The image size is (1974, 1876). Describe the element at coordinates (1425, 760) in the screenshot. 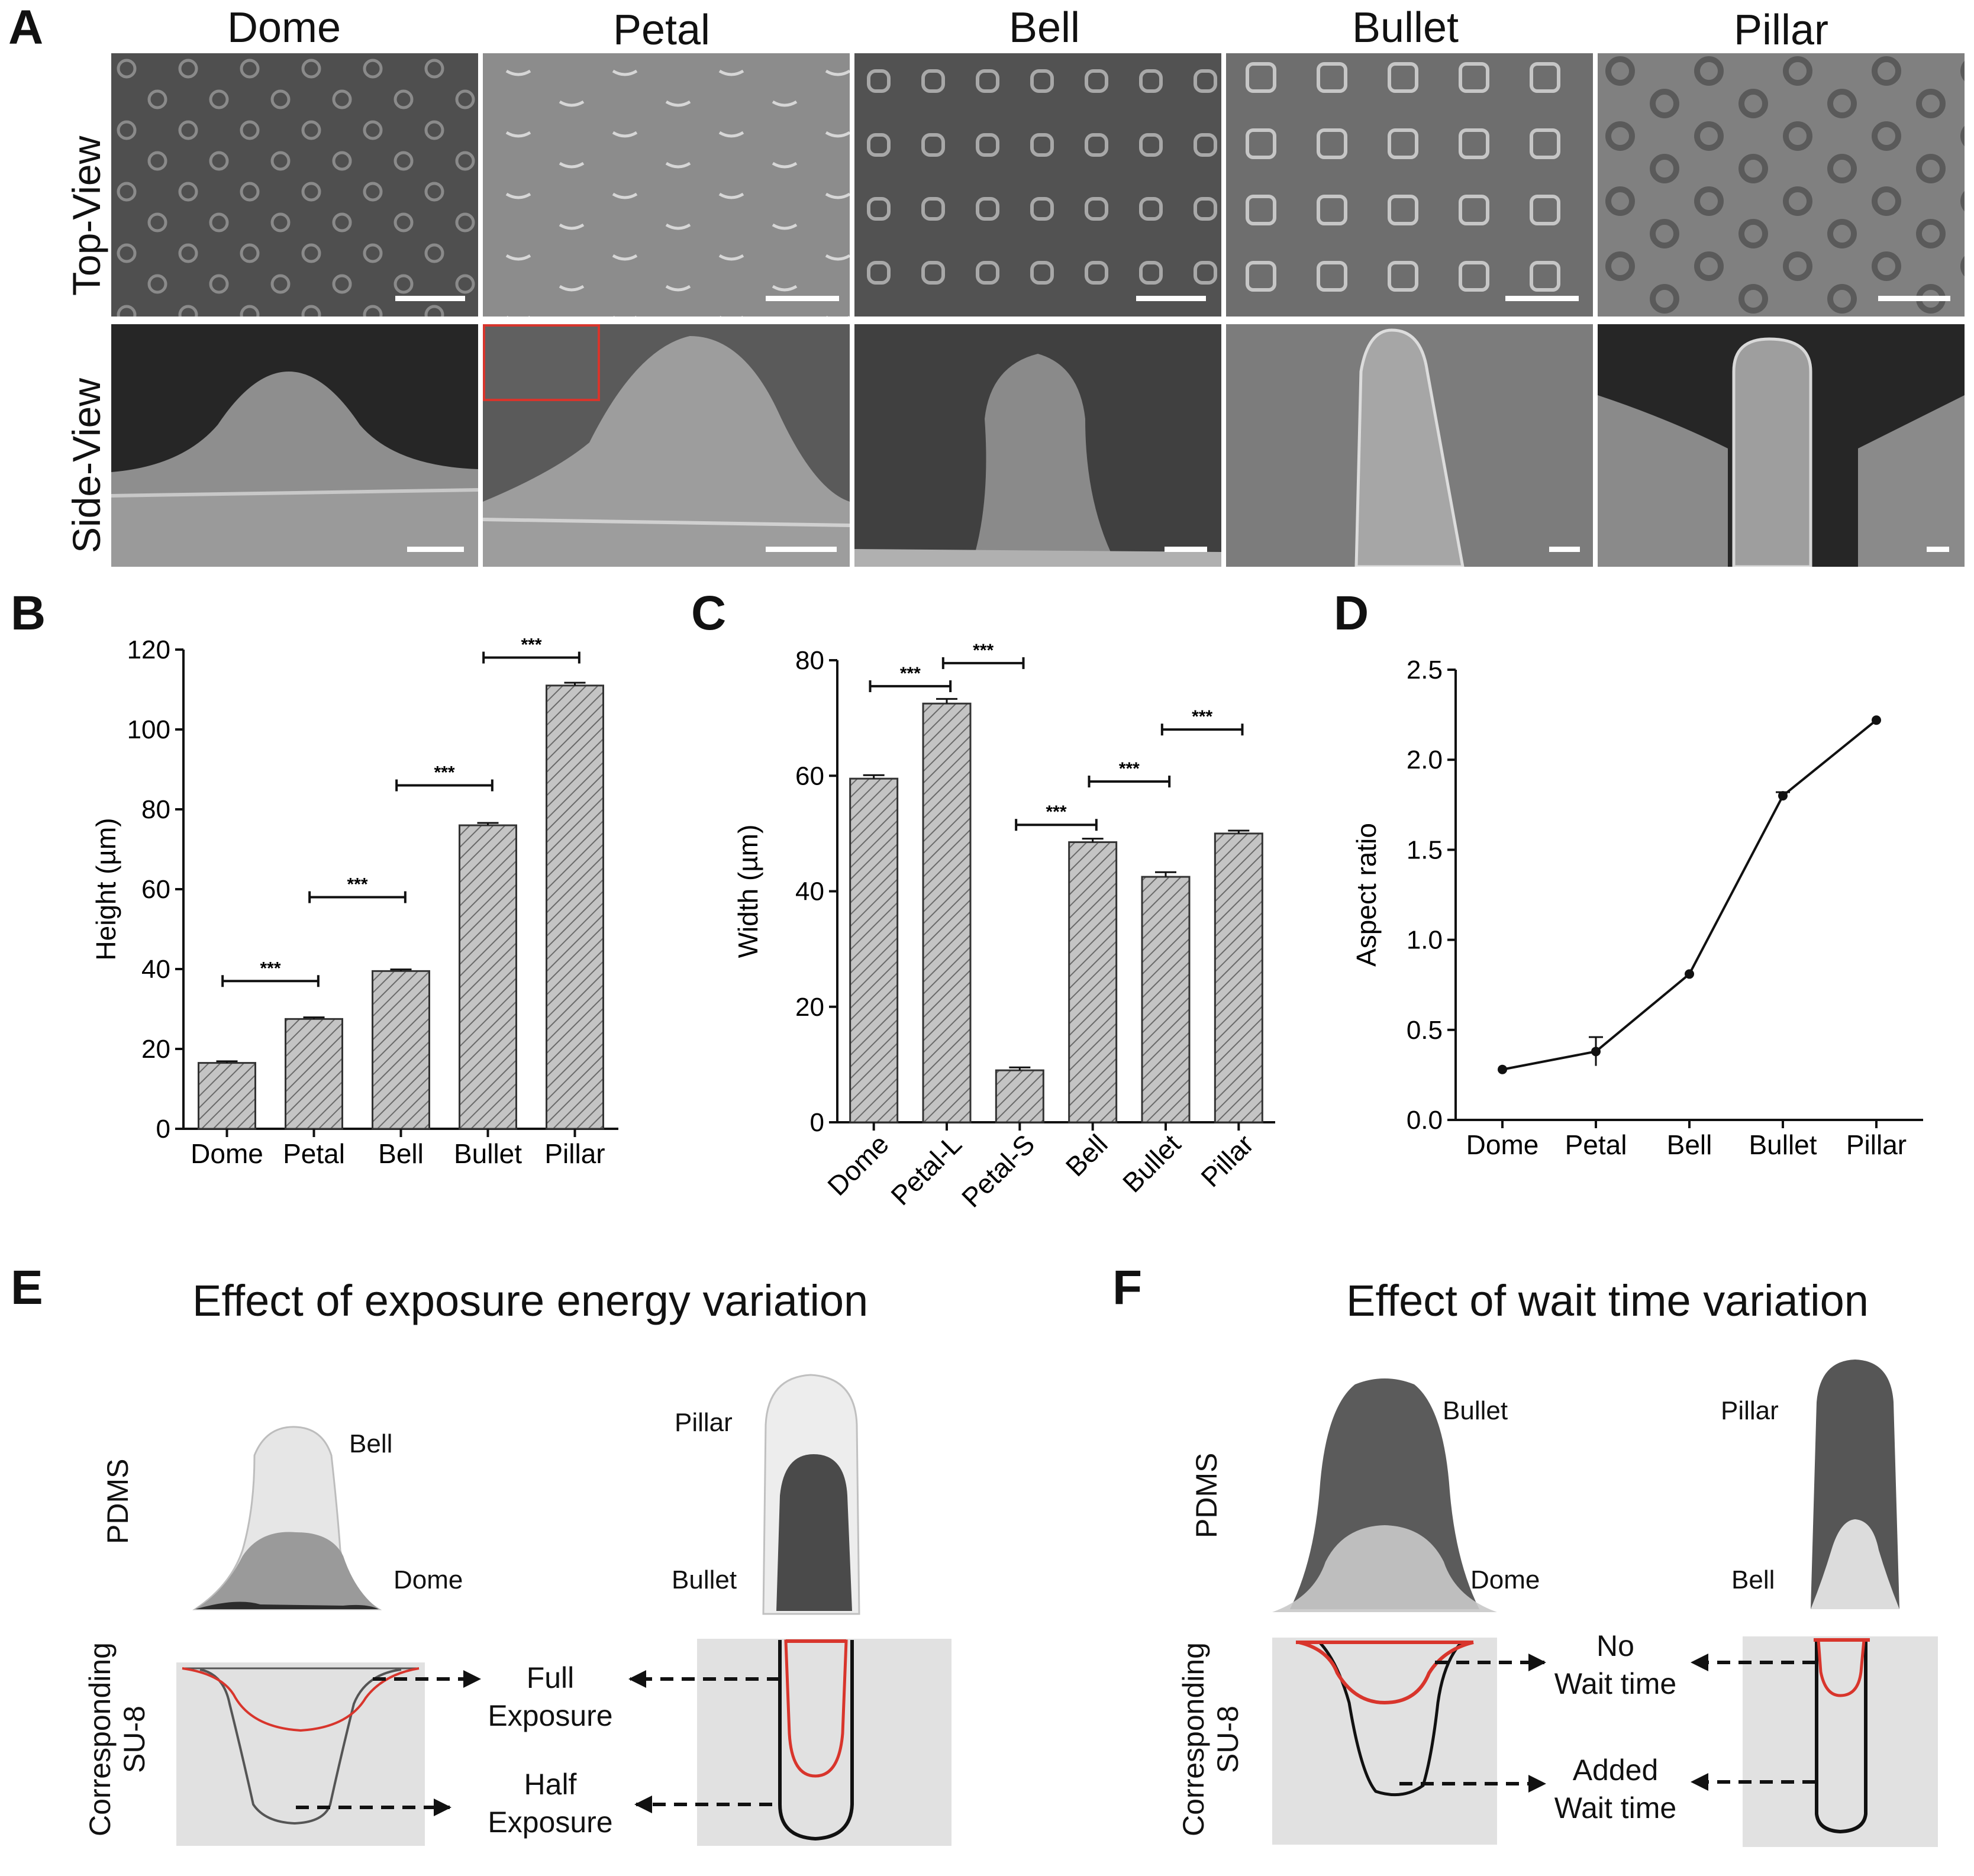

I see `y-tick-label: 2.0` at that location.